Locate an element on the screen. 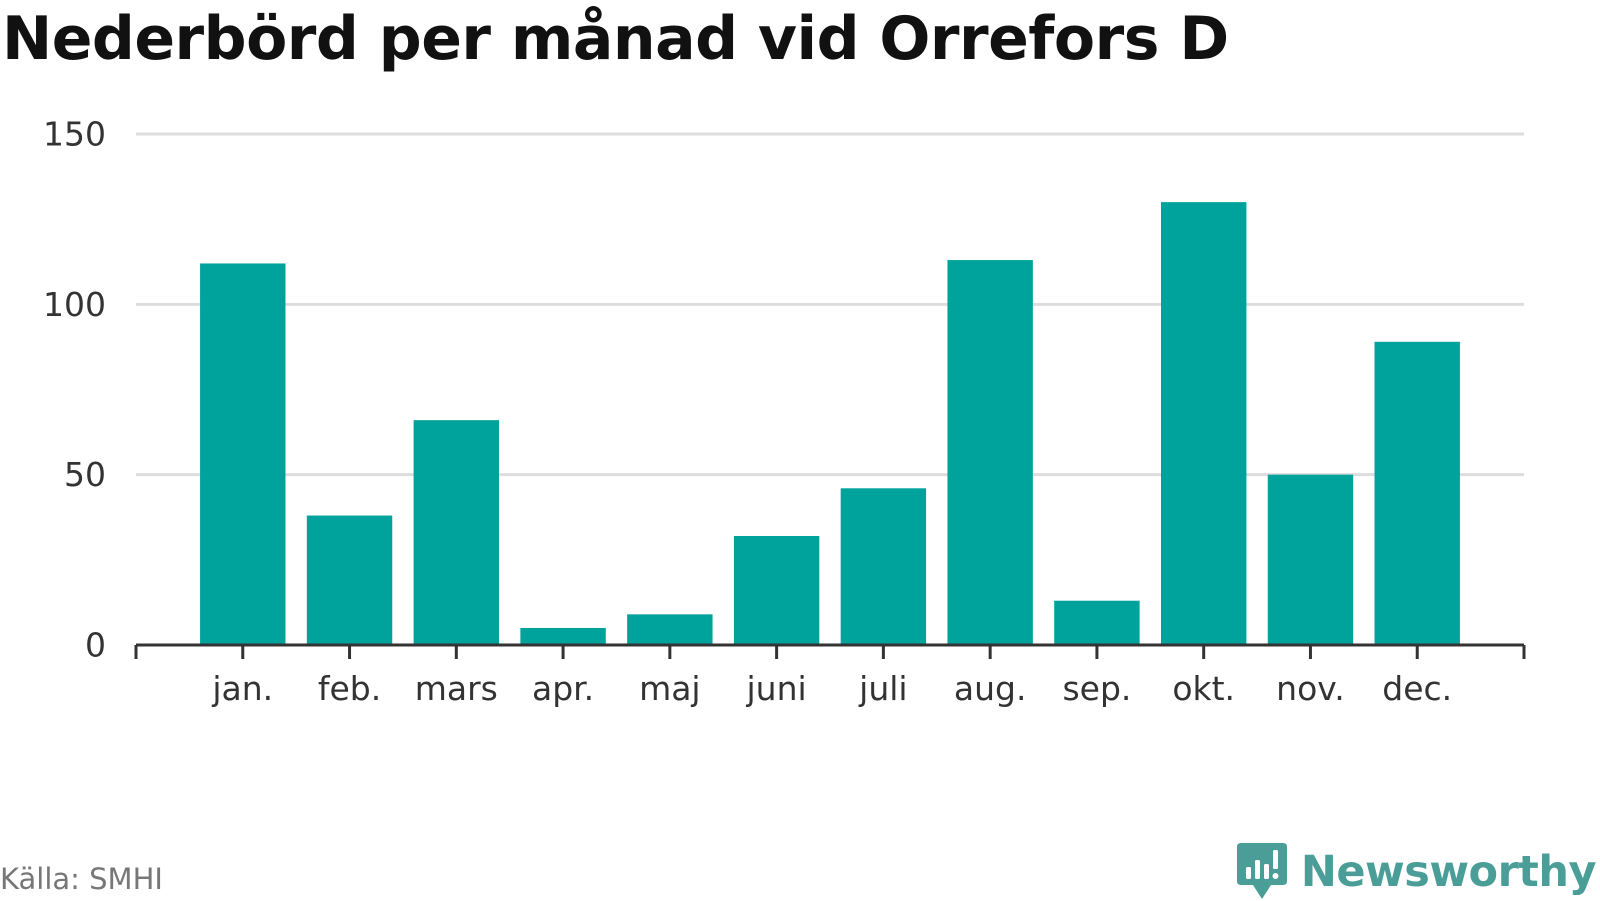 This screenshot has width=1600, height=901. x-tick-label: juni is located at coordinates (776, 688).